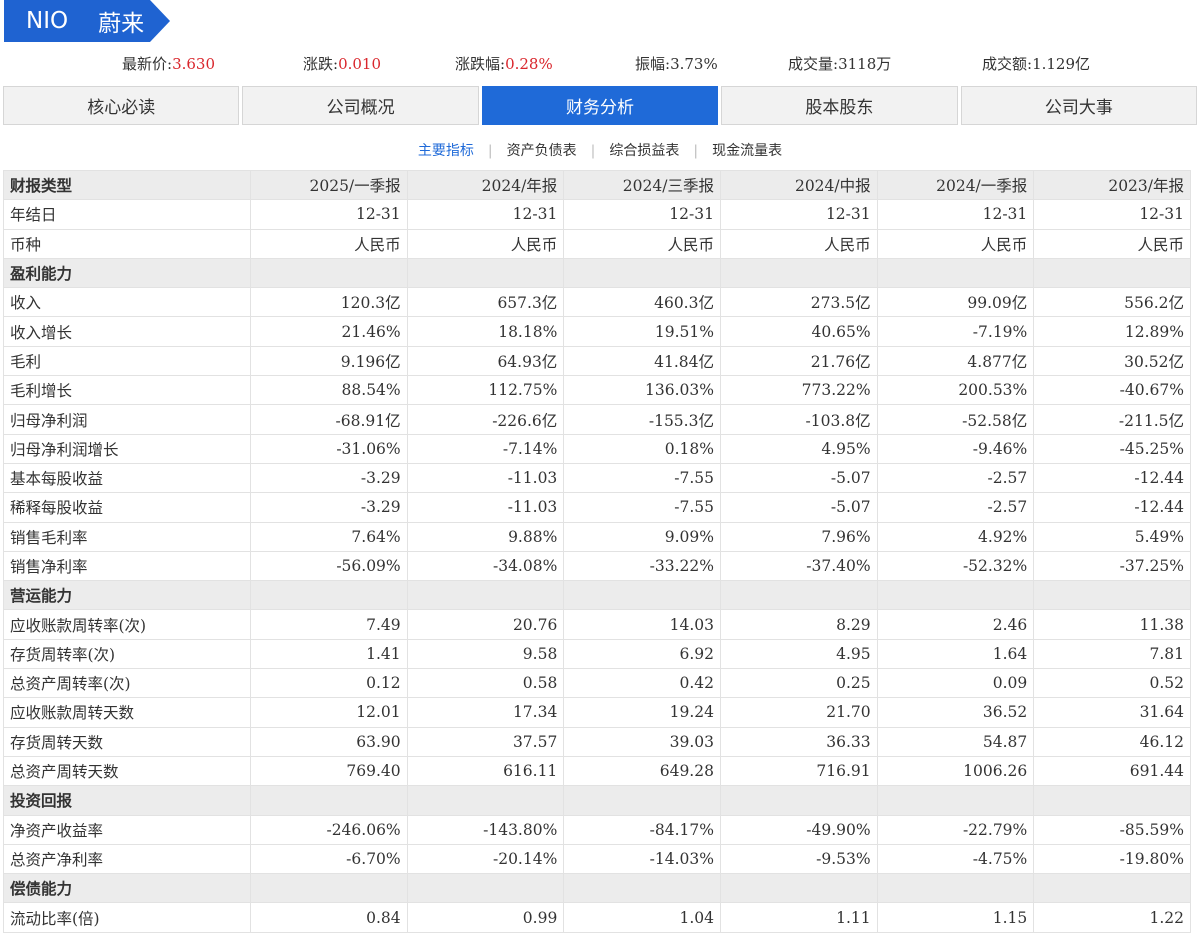 This screenshot has width=1200, height=939. I want to click on table-cell: -103.8亿, so click(798, 419).